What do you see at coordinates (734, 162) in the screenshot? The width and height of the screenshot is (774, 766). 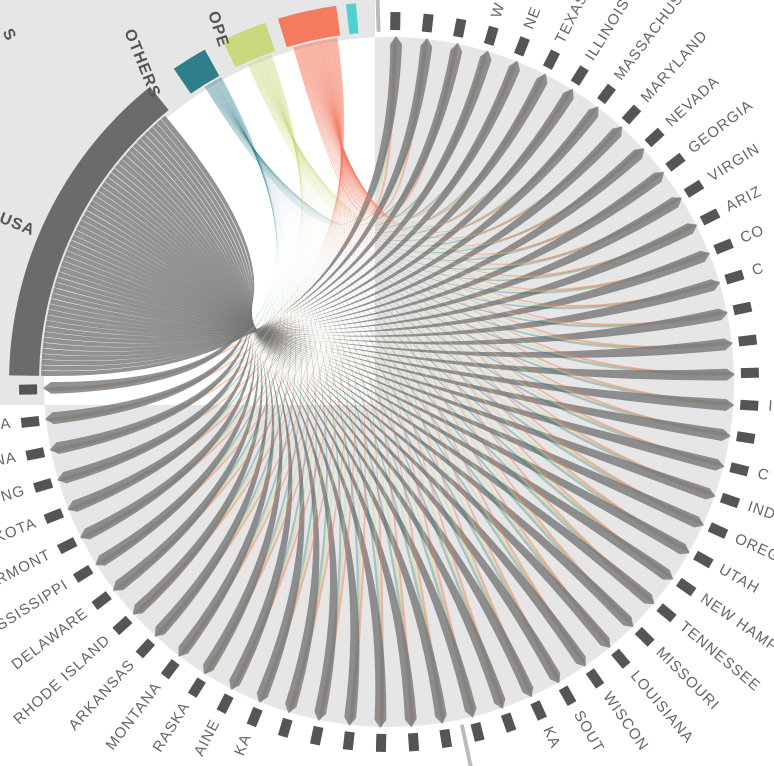 I see `target-label: VIRGIN` at bounding box center [734, 162].